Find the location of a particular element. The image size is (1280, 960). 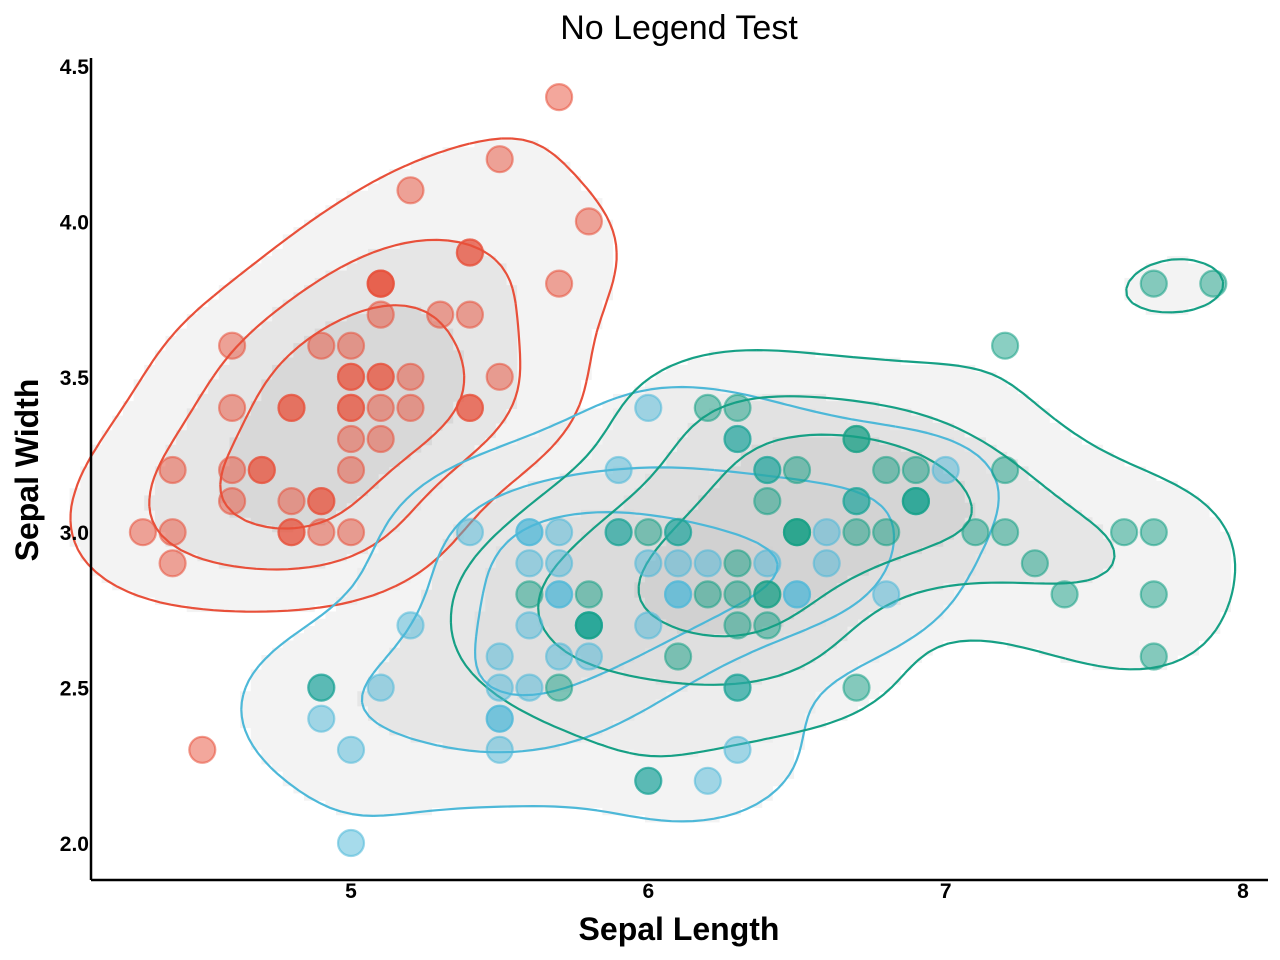

x-tick-label: 5 is located at coordinates (351, 891).